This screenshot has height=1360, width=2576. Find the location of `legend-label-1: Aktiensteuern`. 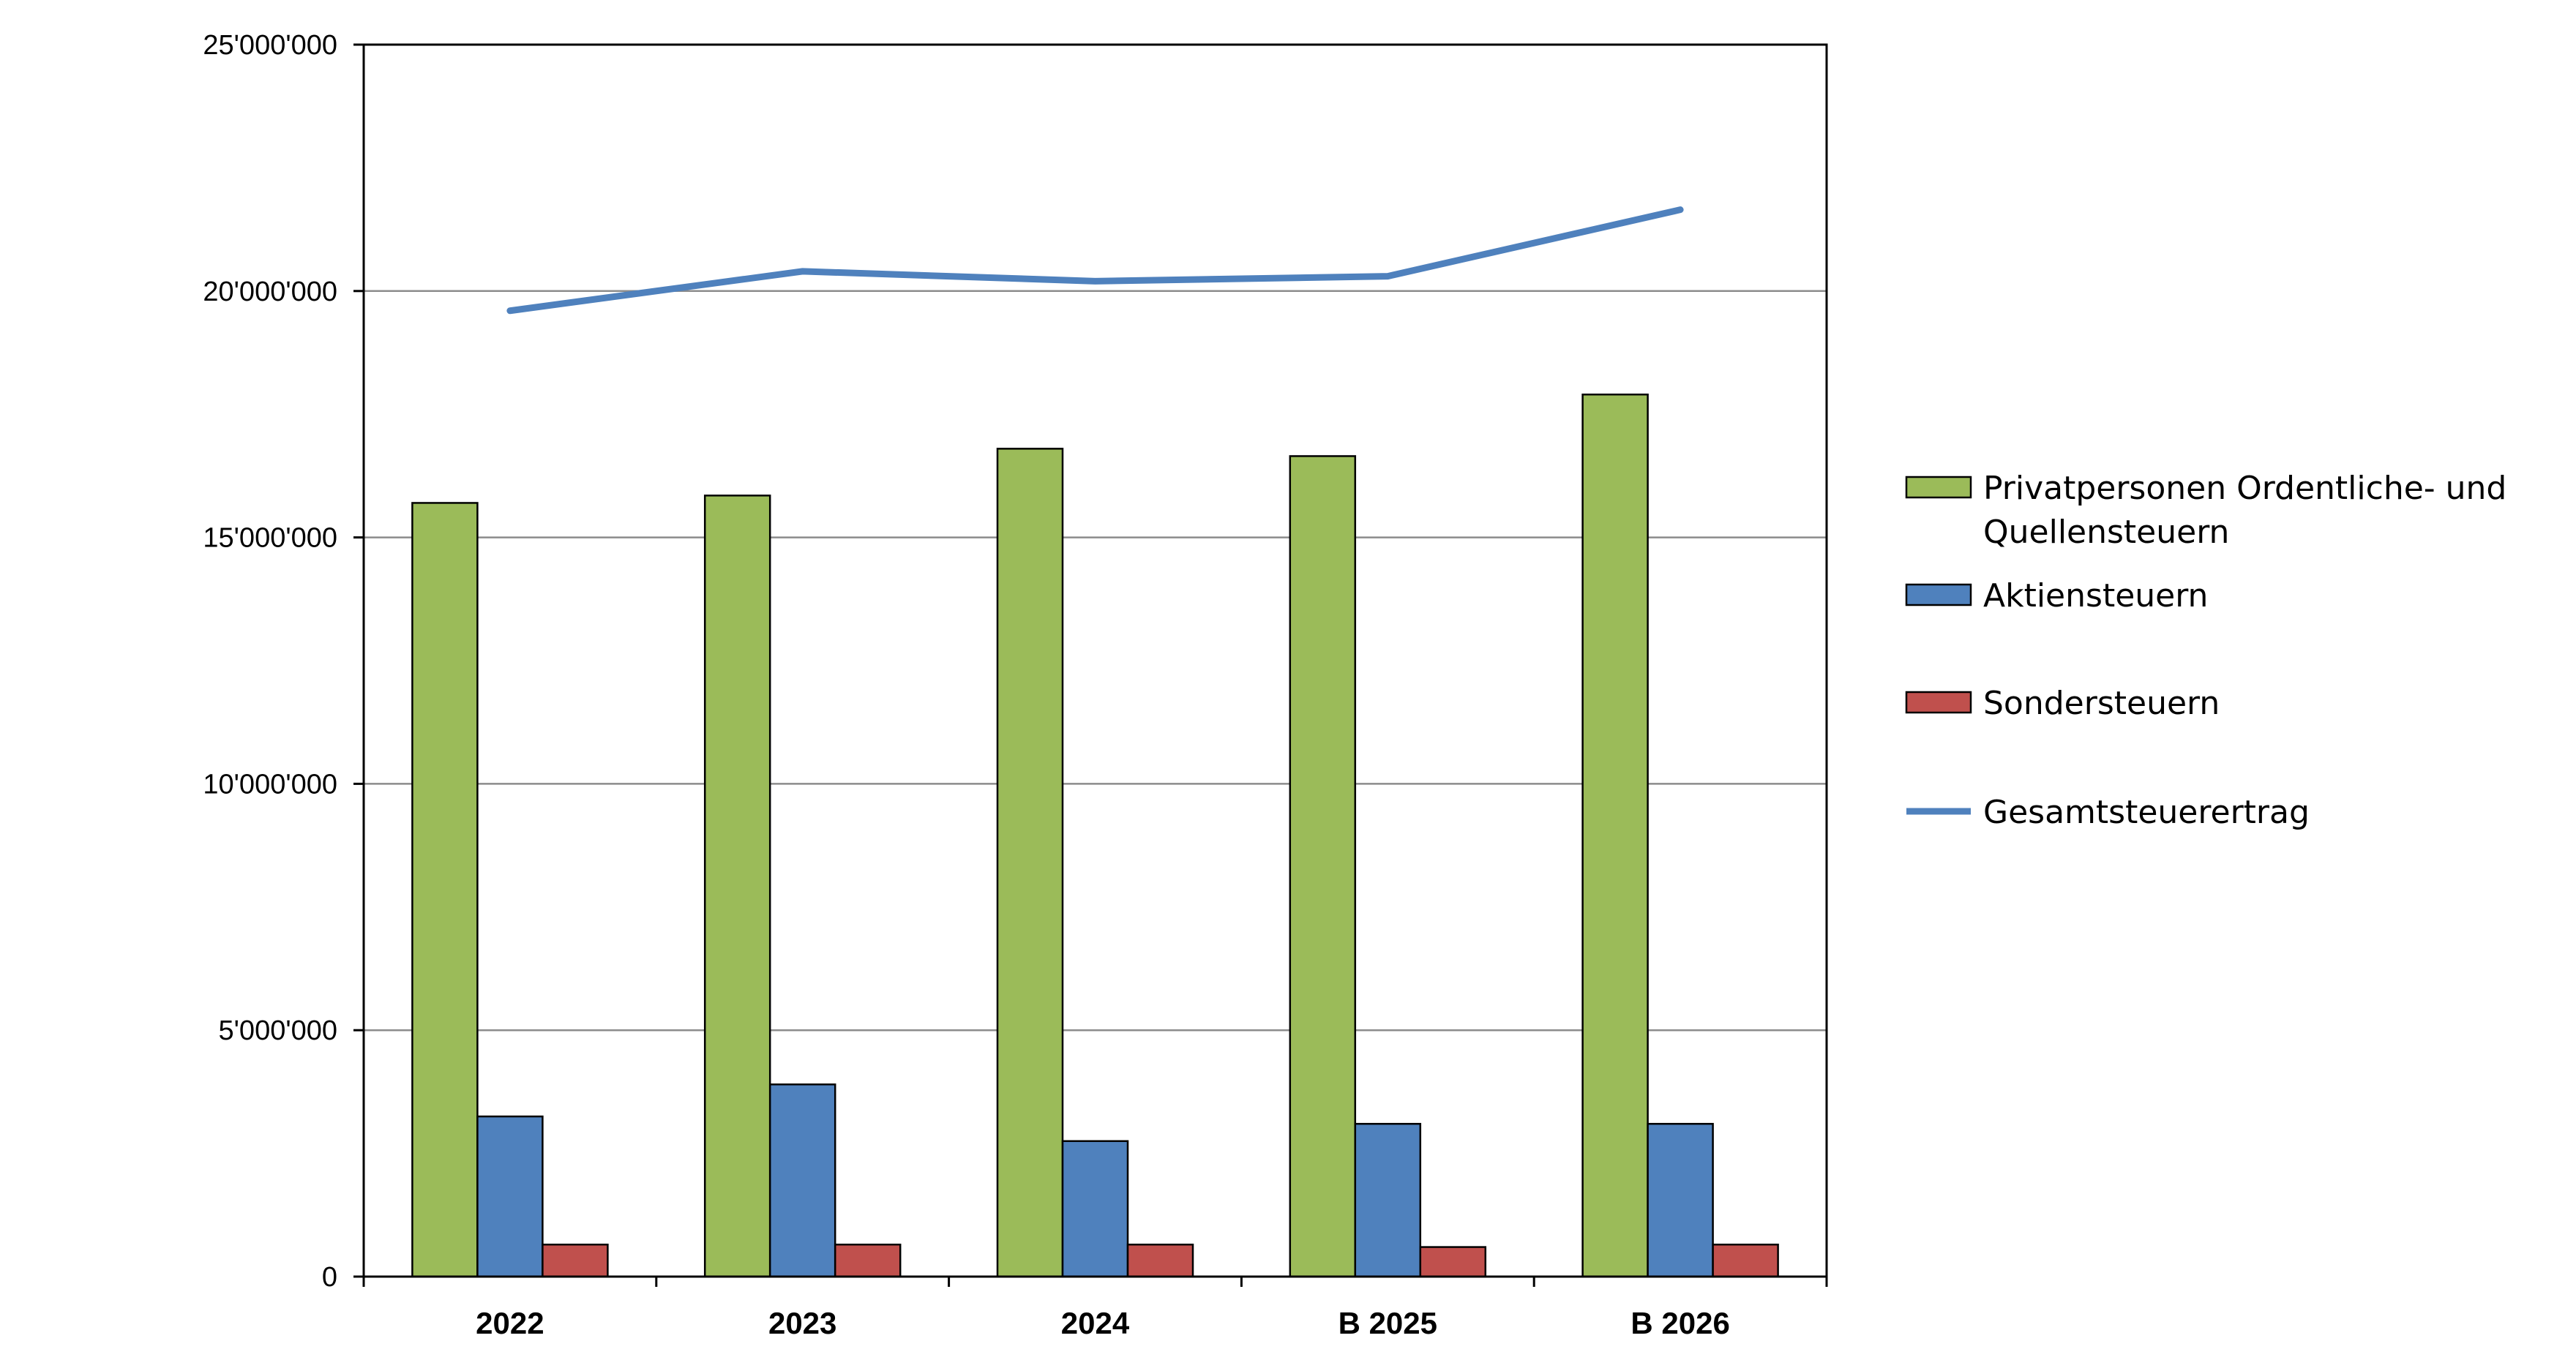

legend-label-1: Aktiensteuern is located at coordinates (2095, 596).